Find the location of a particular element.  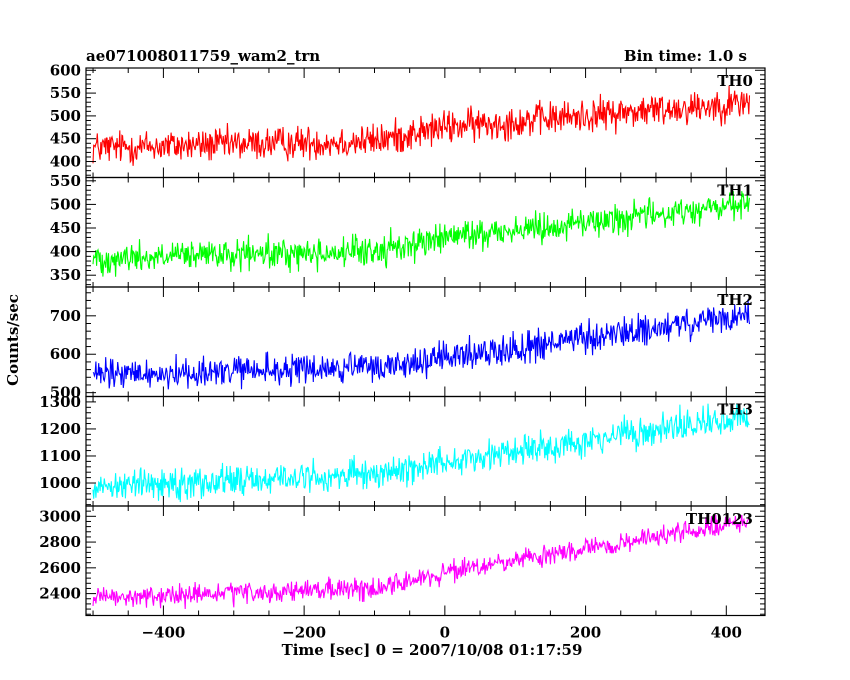

series-line-th2 is located at coordinates (421, 344).